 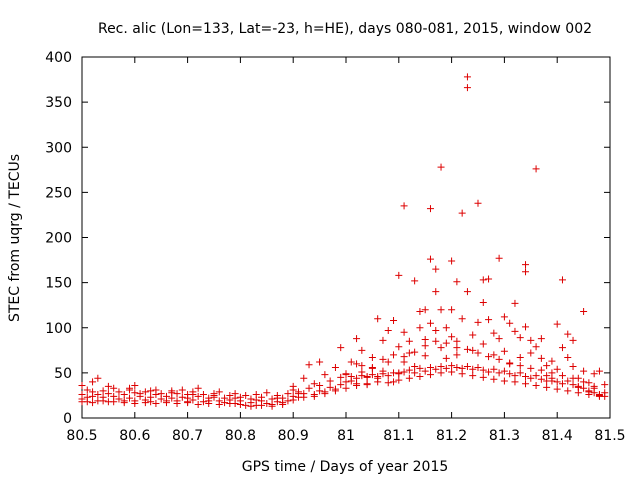 What do you see at coordinates (345, 467) in the screenshot?
I see `x-axis-label: GPS time / Days of year 2015` at bounding box center [345, 467].